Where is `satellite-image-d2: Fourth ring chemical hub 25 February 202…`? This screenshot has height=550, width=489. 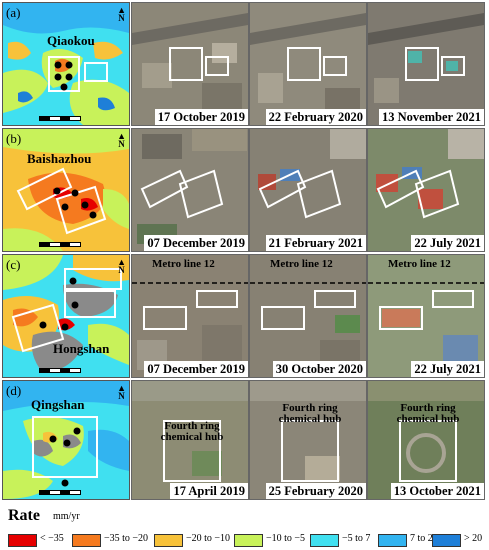
satellite-image-d2: Fourth ring chemical hub 25 February 202… is located at coordinates (308, 440).